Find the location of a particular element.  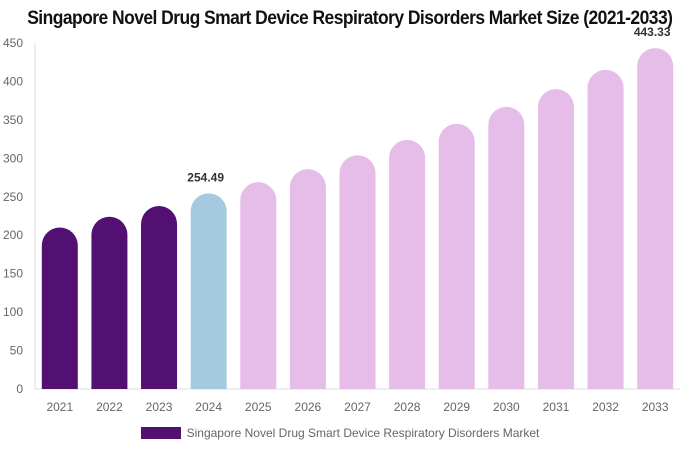

x-tick-label: 2025 is located at coordinates (258, 407).